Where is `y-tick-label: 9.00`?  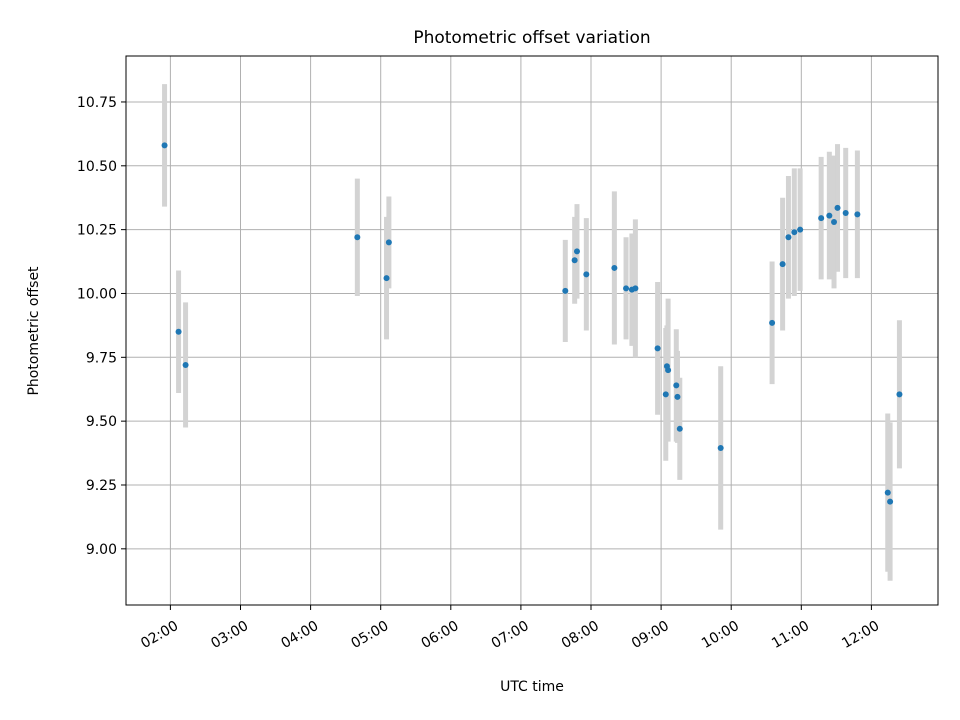 y-tick-label: 9.00 is located at coordinates (101, 550).